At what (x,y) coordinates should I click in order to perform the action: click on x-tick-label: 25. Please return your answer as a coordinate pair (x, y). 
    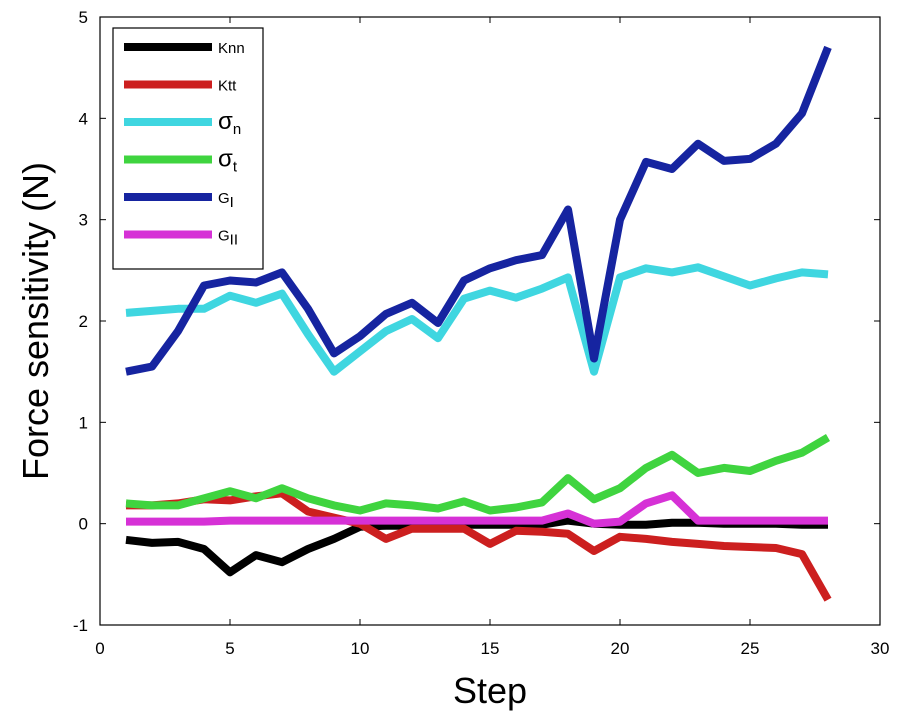
    Looking at the image, I should click on (750, 648).